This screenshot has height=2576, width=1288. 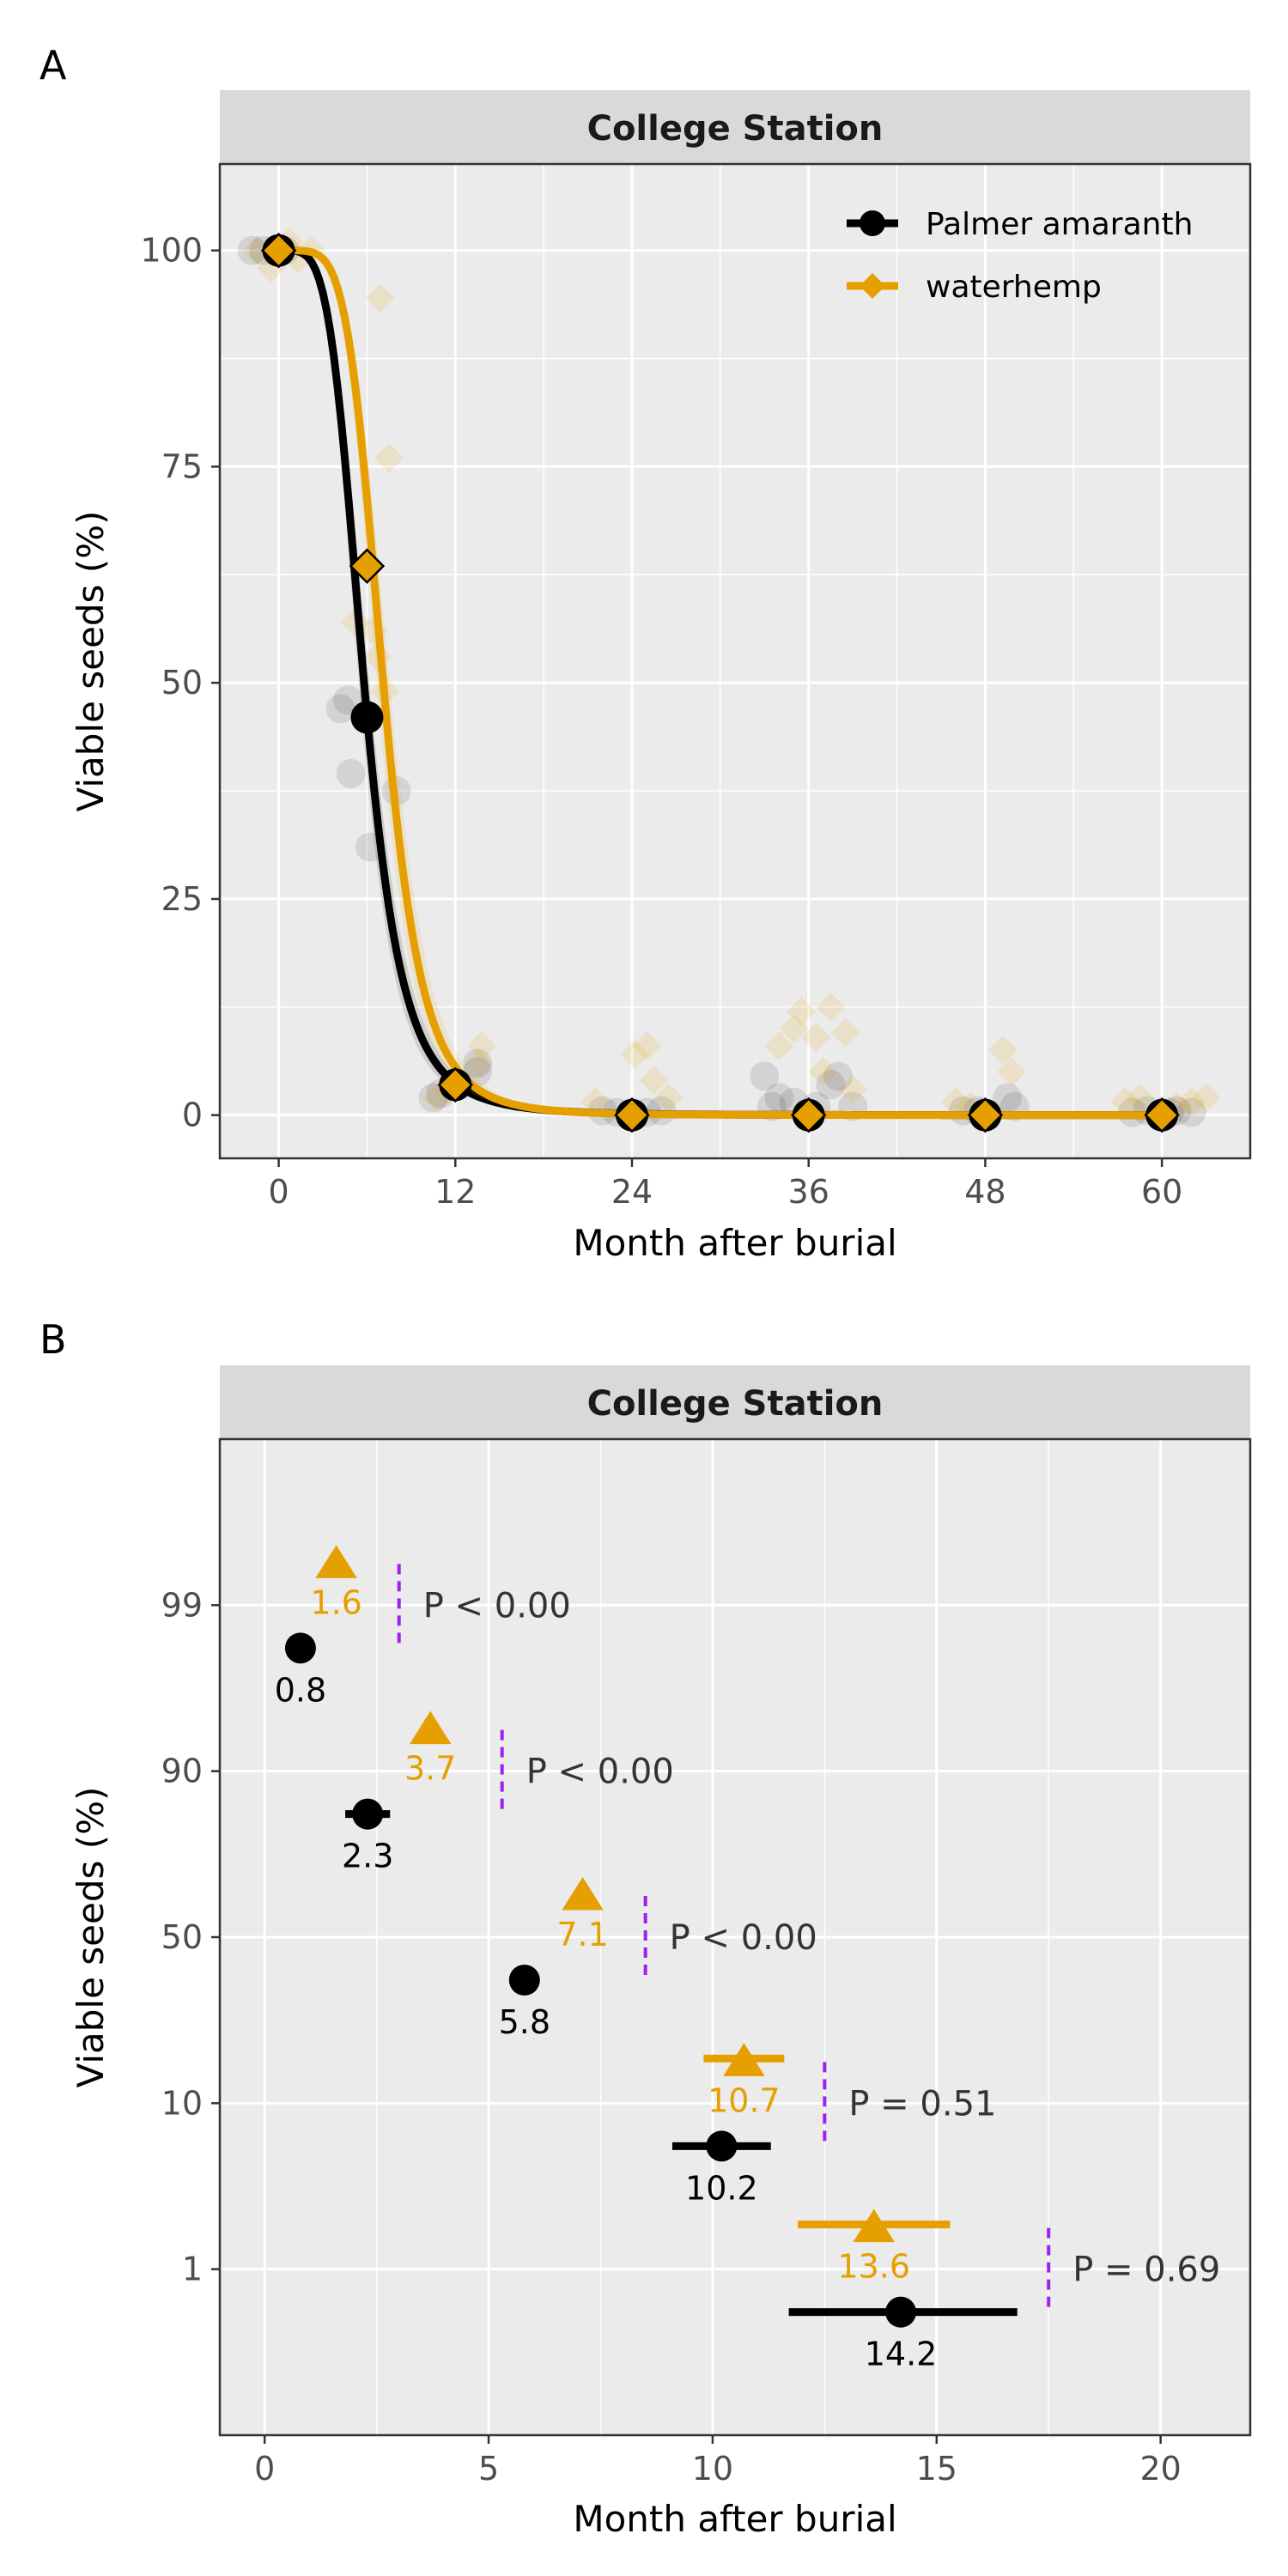 I want to click on y-tick-label: 0, so click(x=192, y=1115).